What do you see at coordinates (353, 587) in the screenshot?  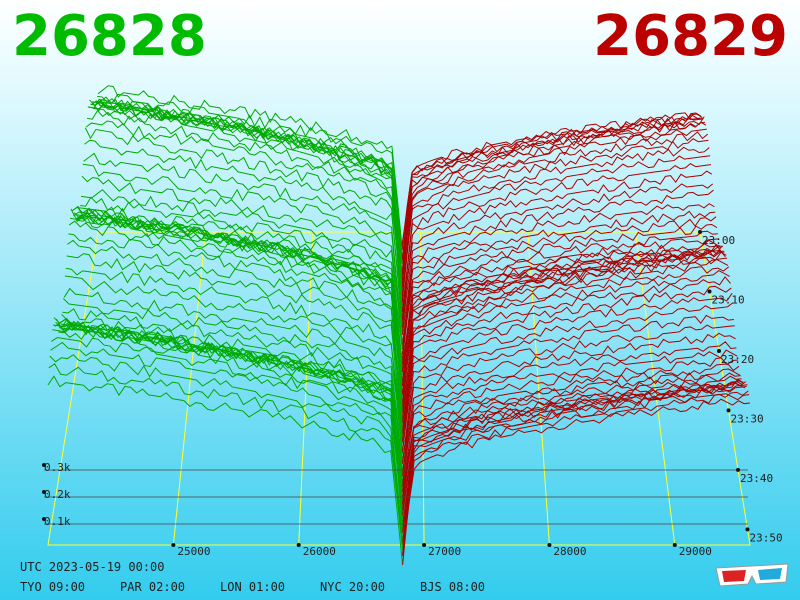 I see `clock-nyc: NYC 20:00` at bounding box center [353, 587].